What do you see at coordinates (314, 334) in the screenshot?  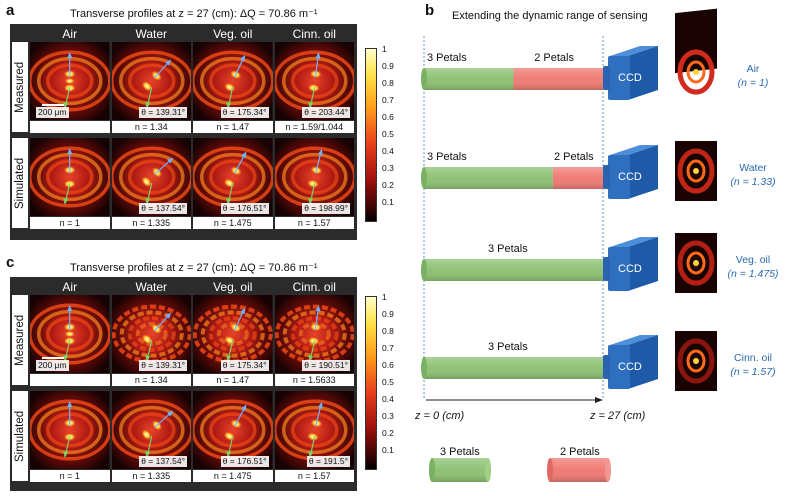 I see `panel-c-measured-image-3: θ = 190.51°` at bounding box center [314, 334].